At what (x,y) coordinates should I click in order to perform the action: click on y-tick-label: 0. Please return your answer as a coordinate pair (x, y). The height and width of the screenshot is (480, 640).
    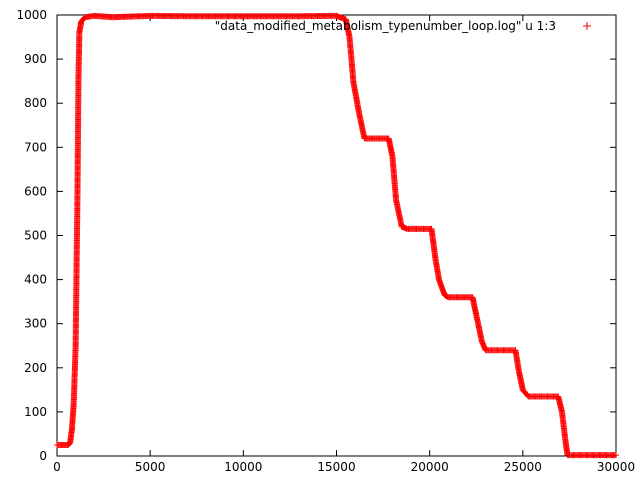
    Looking at the image, I should click on (43, 456).